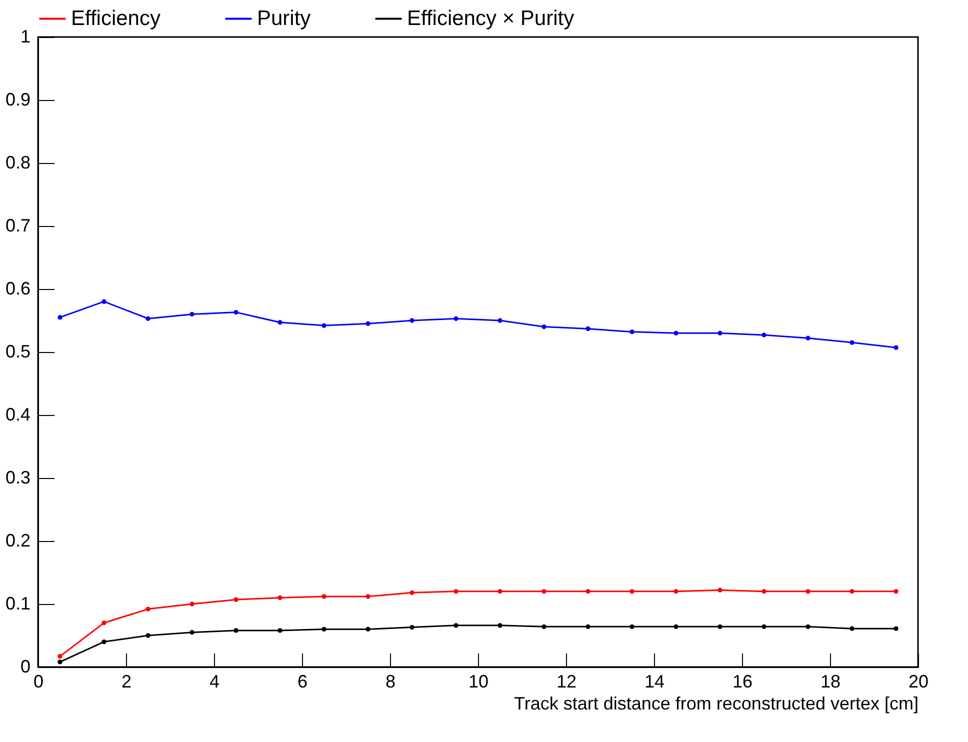  Describe the element at coordinates (302, 682) in the screenshot. I see `x-tick-label: 6` at that location.